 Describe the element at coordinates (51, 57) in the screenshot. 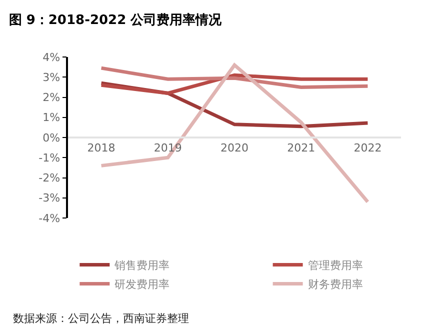

I see `y-tick-label: 4%` at that location.